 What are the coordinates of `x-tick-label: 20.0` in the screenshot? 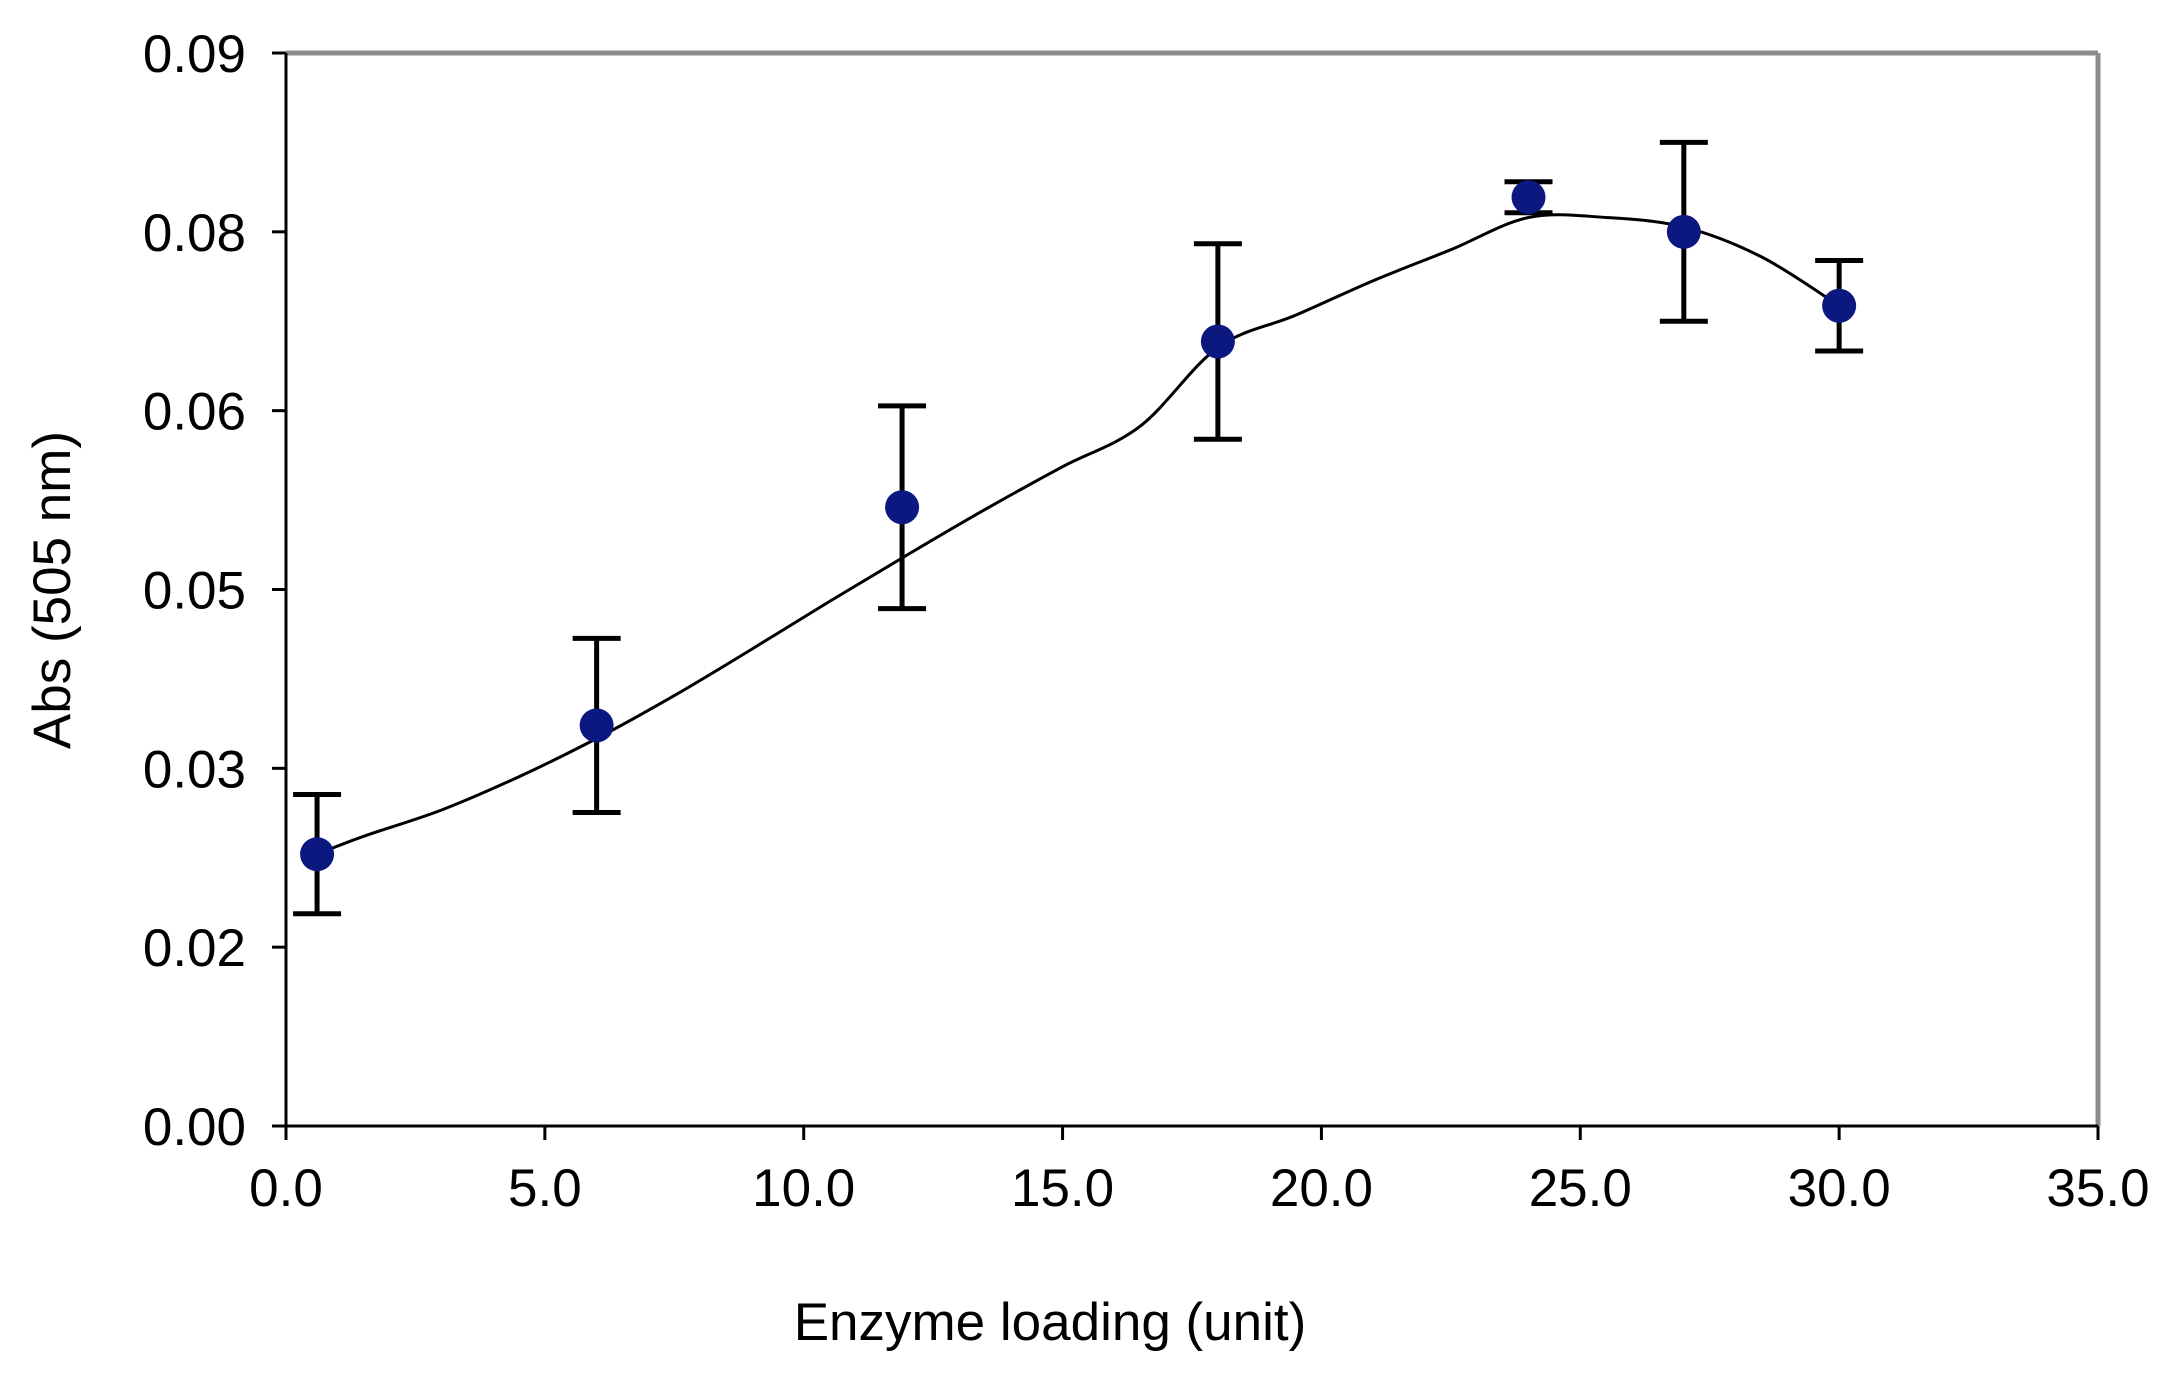 It's located at (1321, 1188).